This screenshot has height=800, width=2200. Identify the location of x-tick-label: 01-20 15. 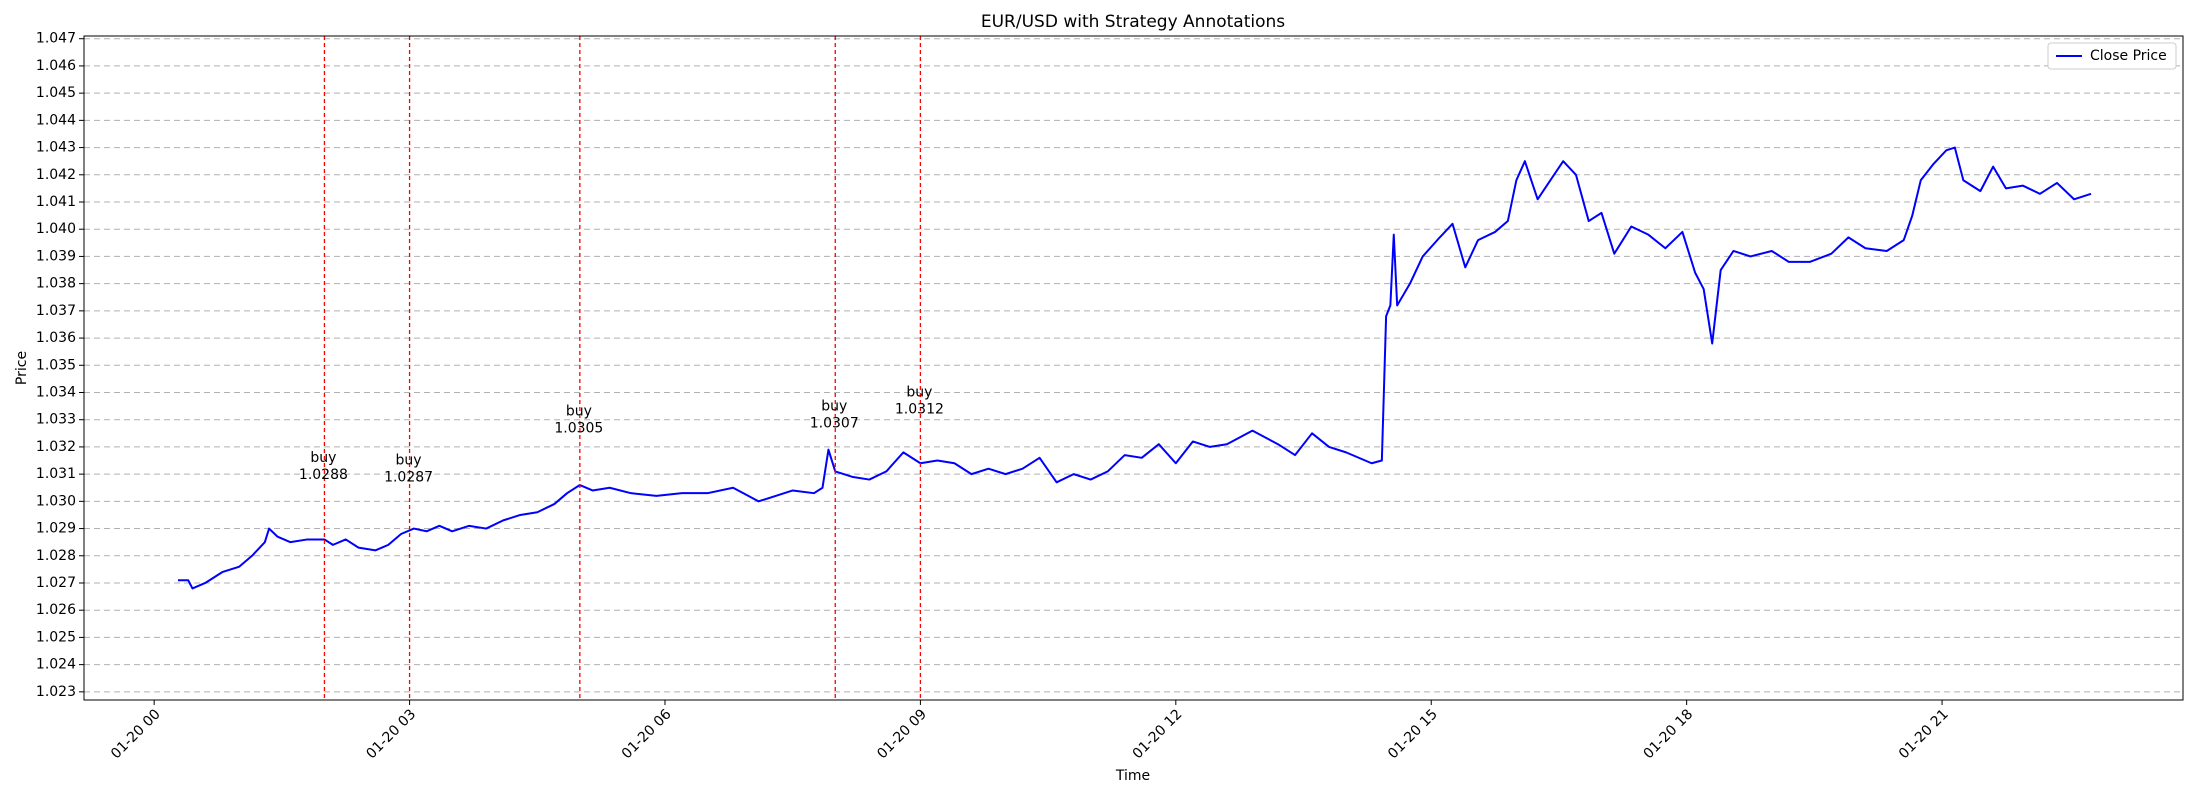
(1413, 734).